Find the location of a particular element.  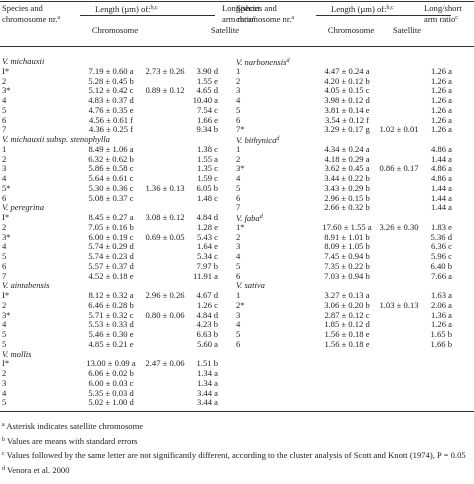

species-name: V. mollis is located at coordinates (17, 353).